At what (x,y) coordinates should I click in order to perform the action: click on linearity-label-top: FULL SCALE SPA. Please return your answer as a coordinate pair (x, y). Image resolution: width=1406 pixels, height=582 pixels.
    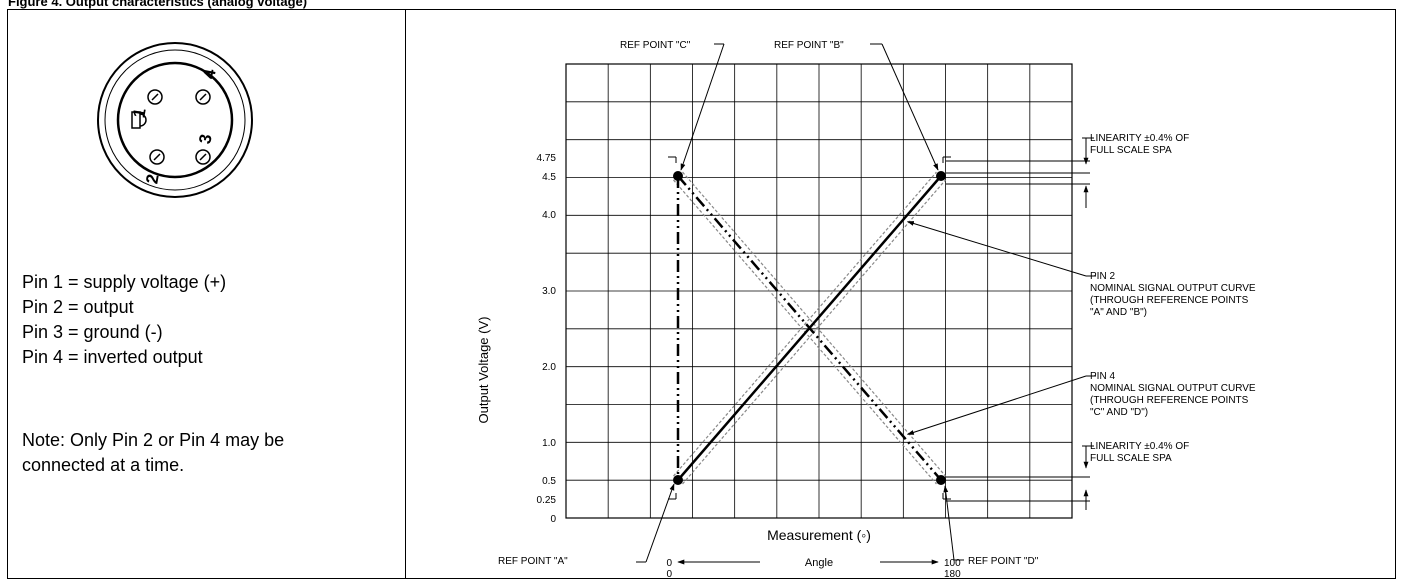
    Looking at the image, I should click on (1131, 150).